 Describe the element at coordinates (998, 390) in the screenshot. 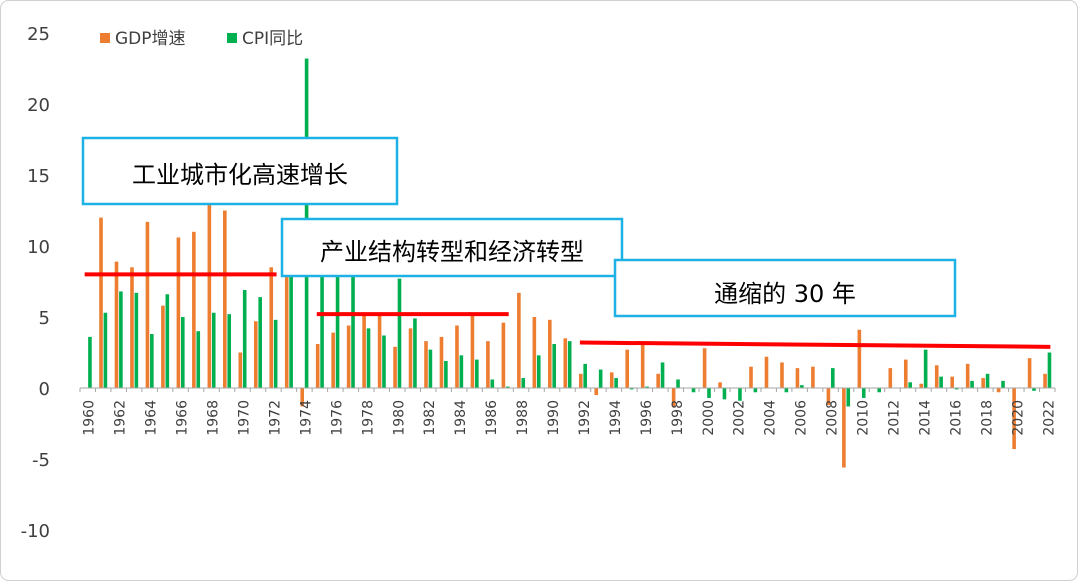

I see `gdp-bar-2019` at that location.